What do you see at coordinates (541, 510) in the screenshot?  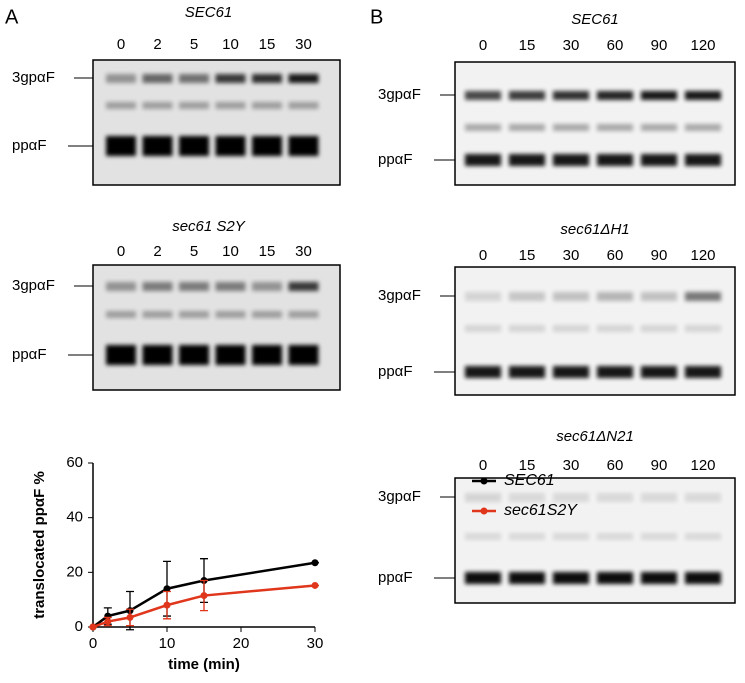 I see `legend-label: sec61S2Y` at bounding box center [541, 510].